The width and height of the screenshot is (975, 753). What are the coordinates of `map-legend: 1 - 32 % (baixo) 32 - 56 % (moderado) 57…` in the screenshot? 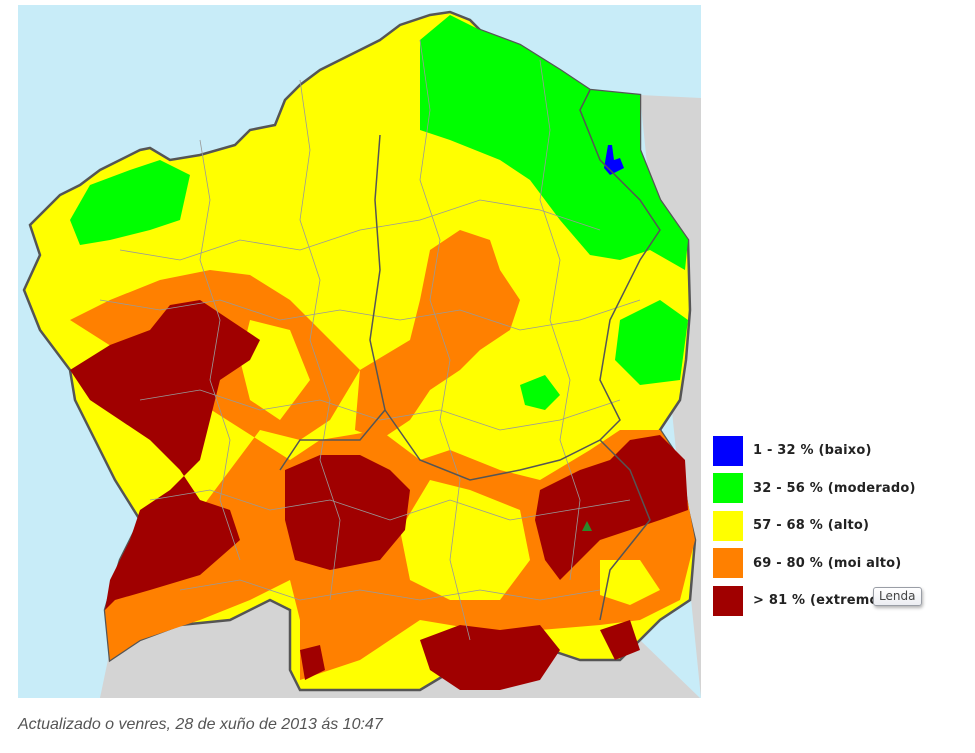 It's located at (838, 526).